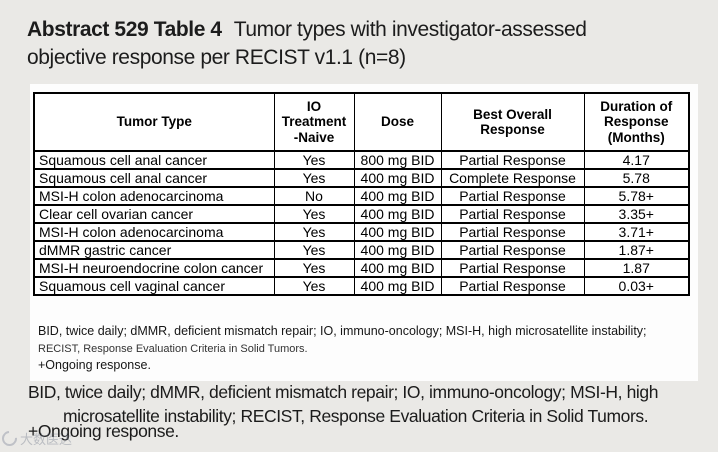 The image size is (718, 452). Describe the element at coordinates (410, 29) in the screenshot. I see `title-text-line1: Tumor types with investigator-assessed` at that location.